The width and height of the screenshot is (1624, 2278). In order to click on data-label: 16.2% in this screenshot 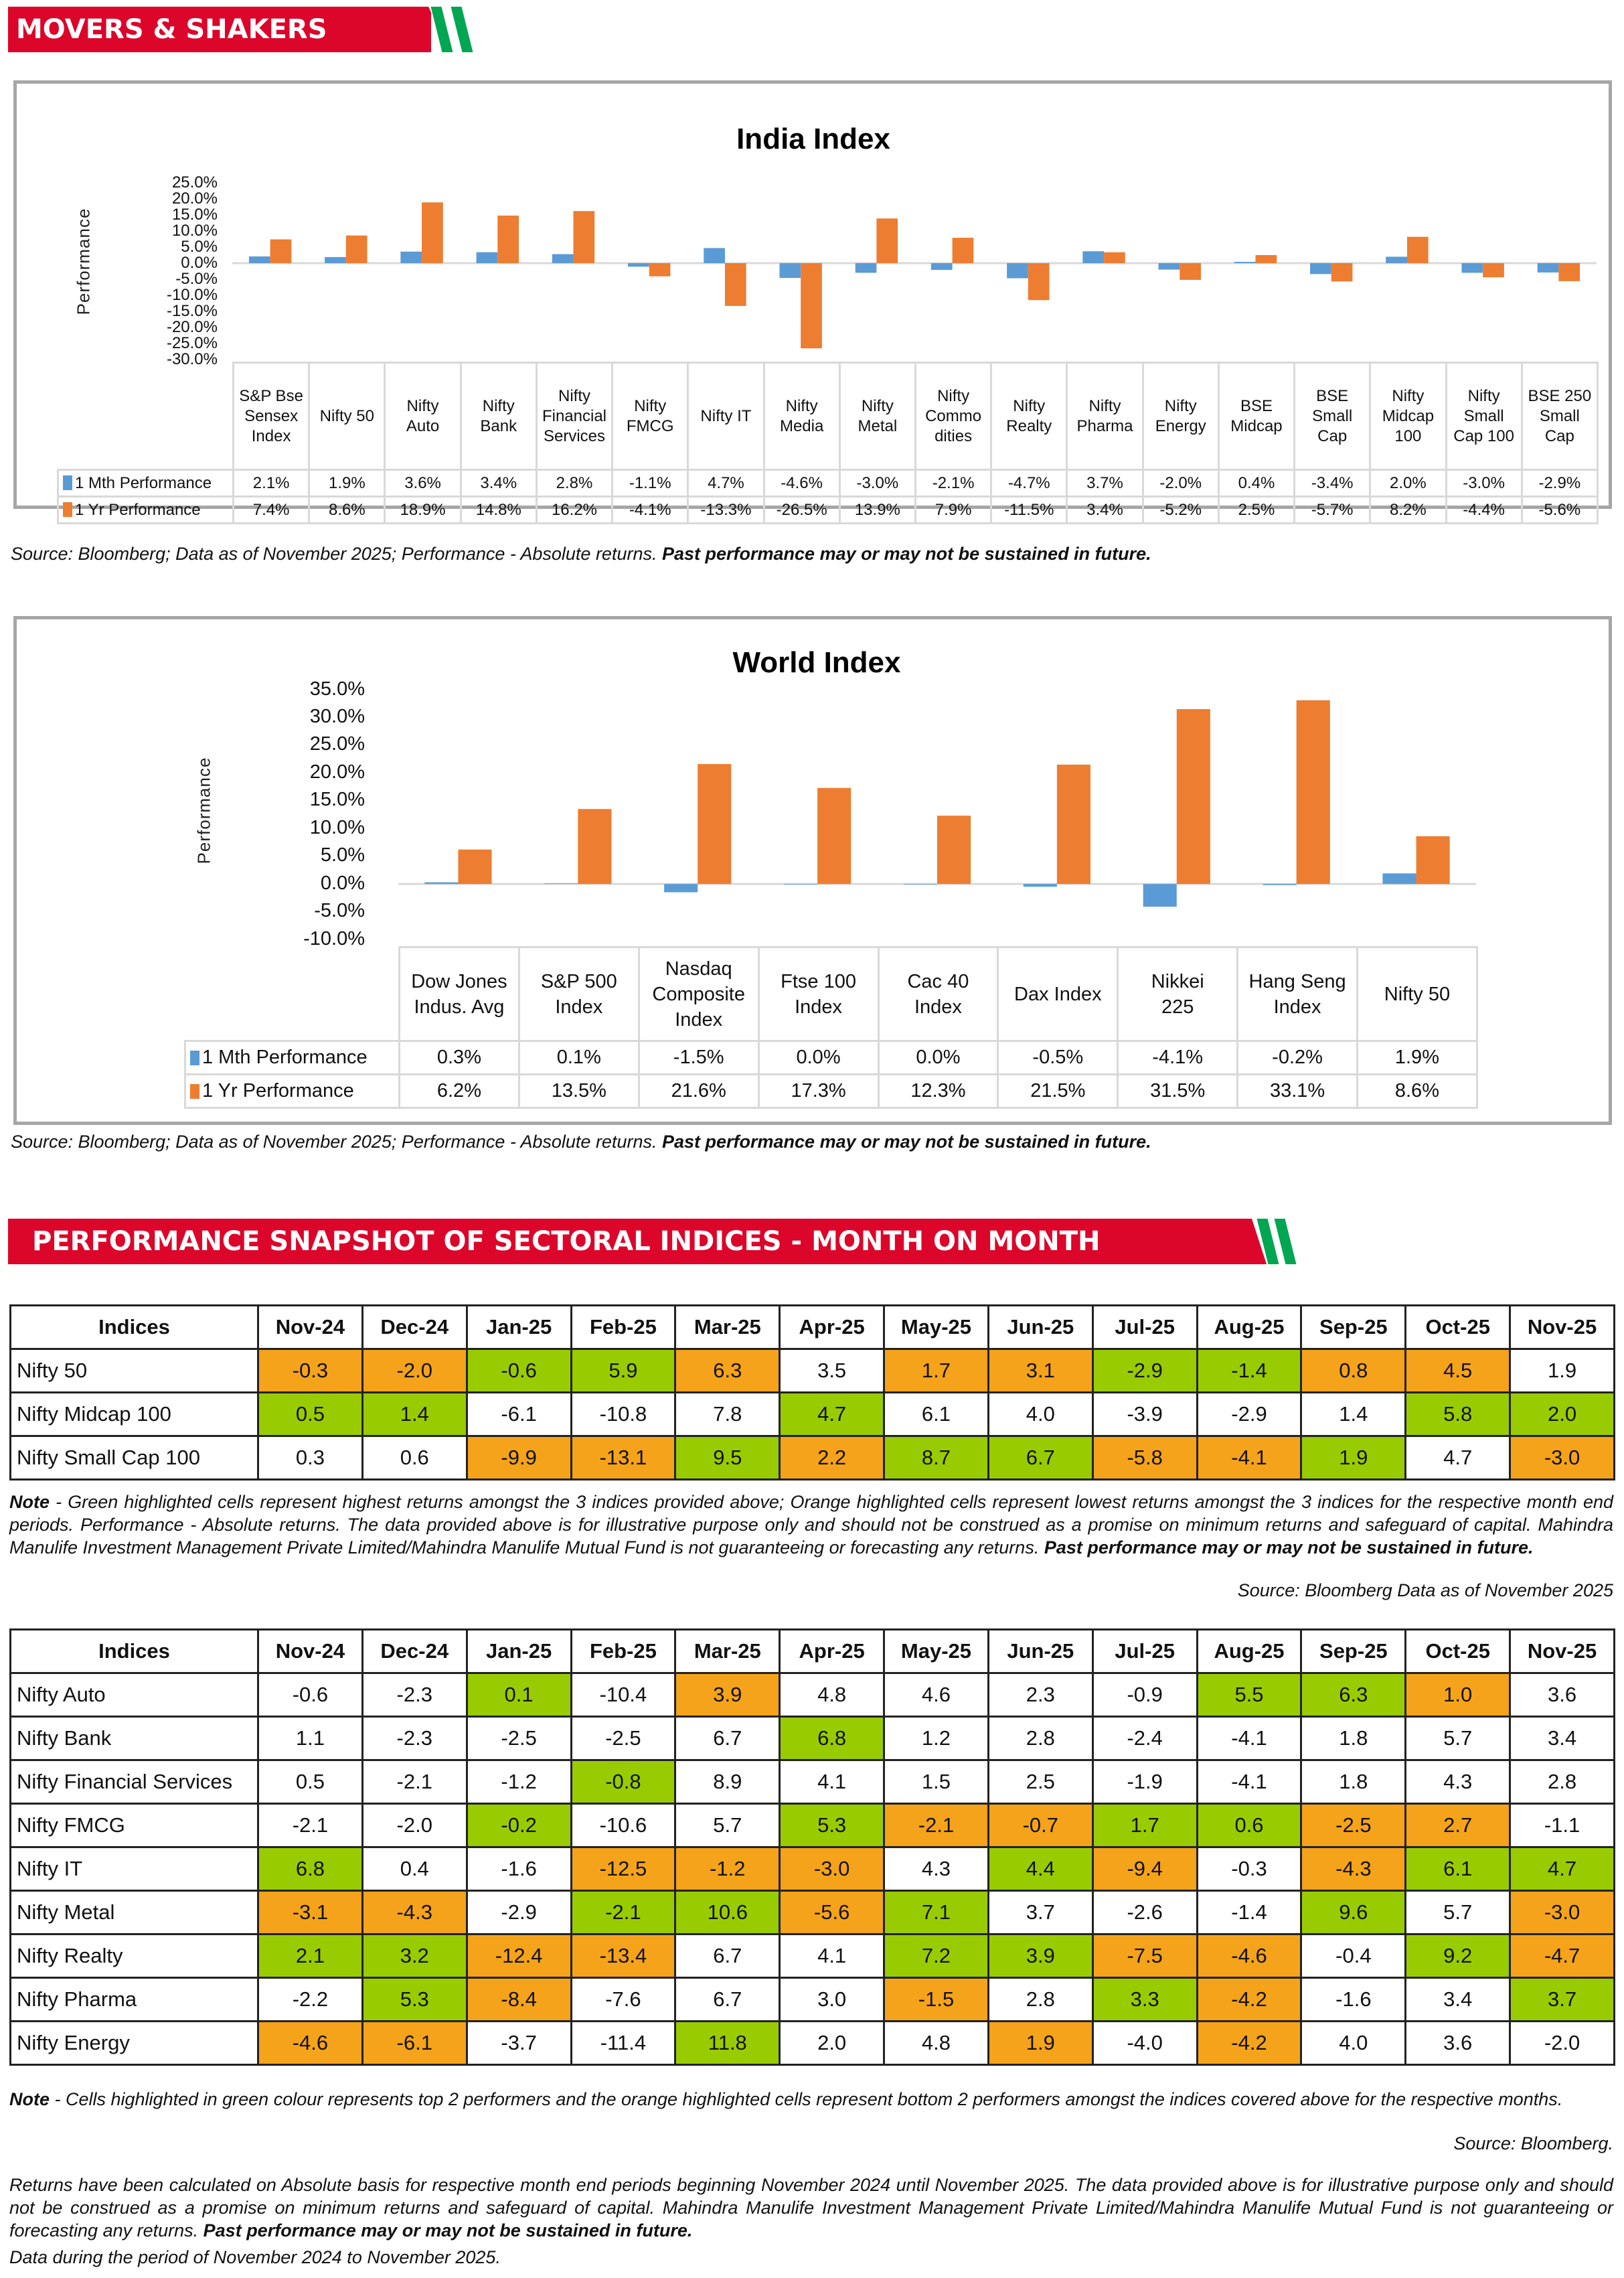, I will do `click(575, 510)`.